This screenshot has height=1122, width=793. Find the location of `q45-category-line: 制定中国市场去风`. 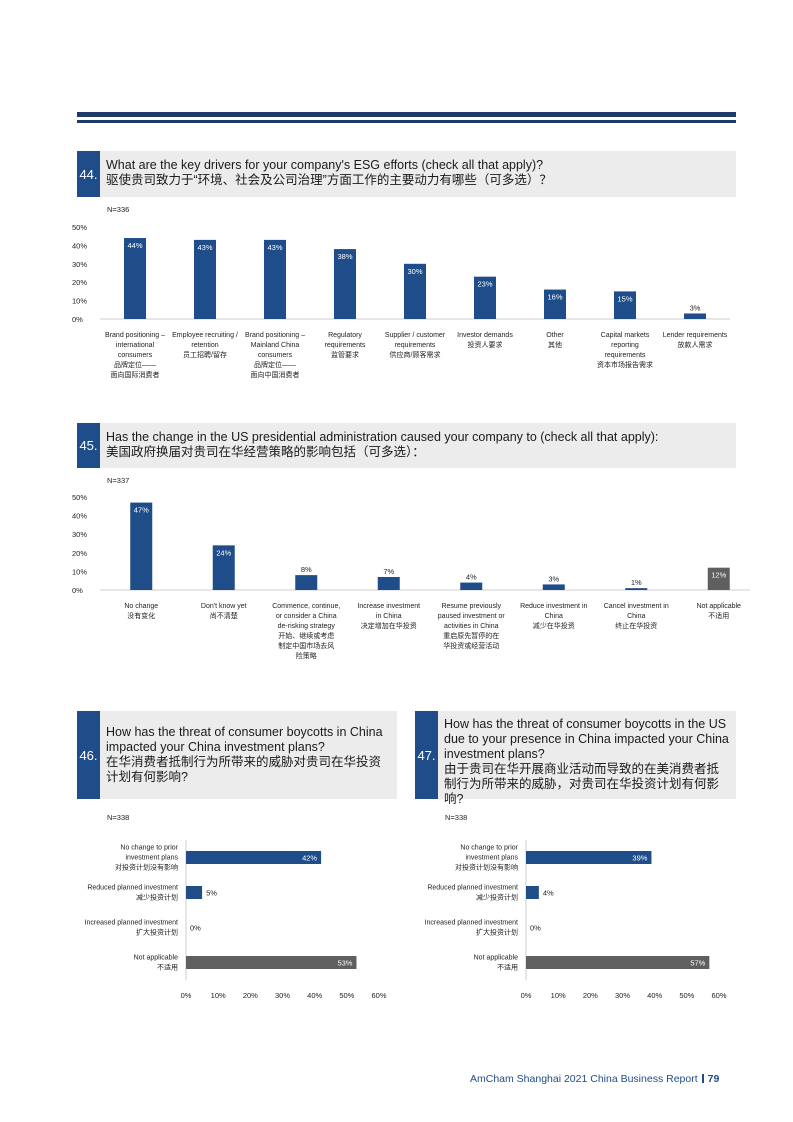

q45-category-line: 制定中国市场去风 is located at coordinates (306, 645).